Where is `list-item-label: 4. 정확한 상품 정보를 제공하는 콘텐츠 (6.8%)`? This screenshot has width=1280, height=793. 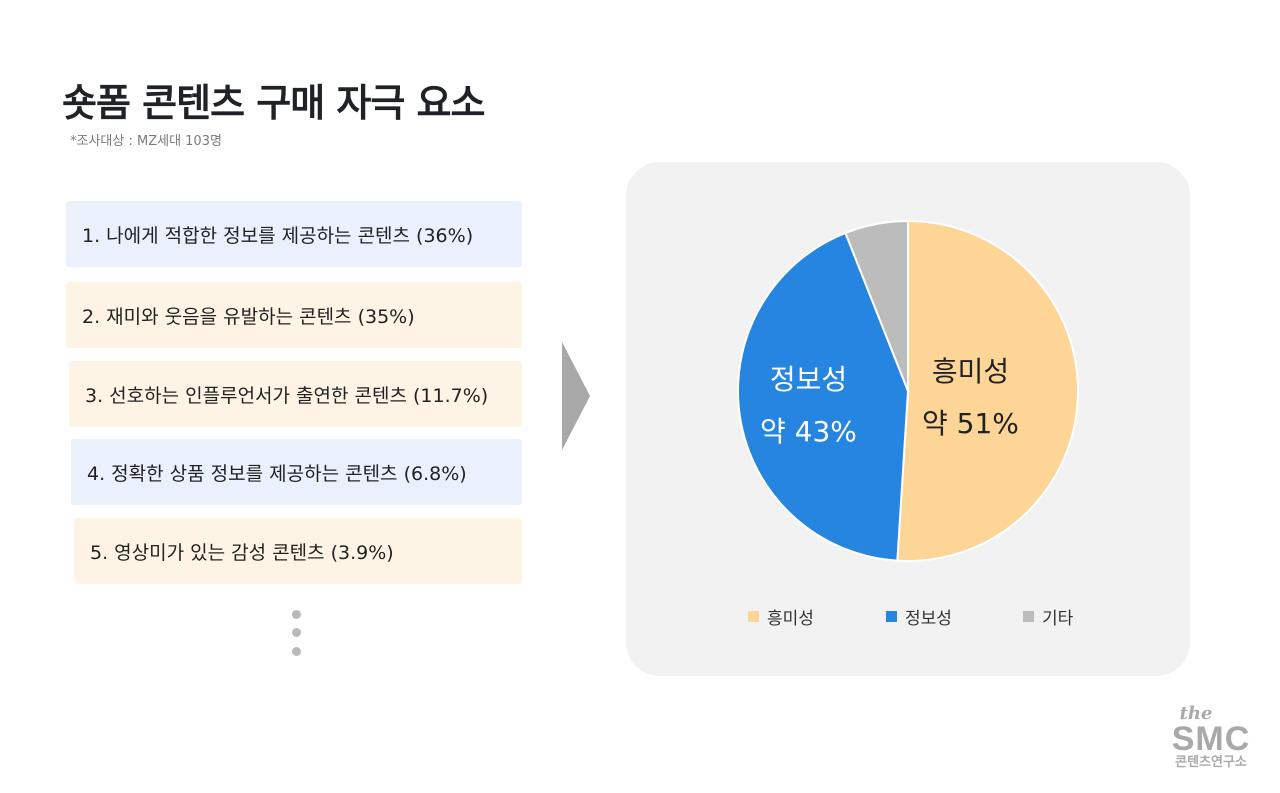 list-item-label: 4. 정확한 상품 정보를 제공하는 콘텐츠 (6.8%) is located at coordinates (277, 473).